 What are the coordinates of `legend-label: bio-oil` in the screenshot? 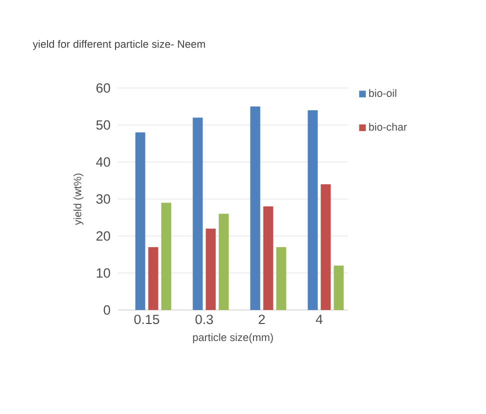 It's located at (382, 93).